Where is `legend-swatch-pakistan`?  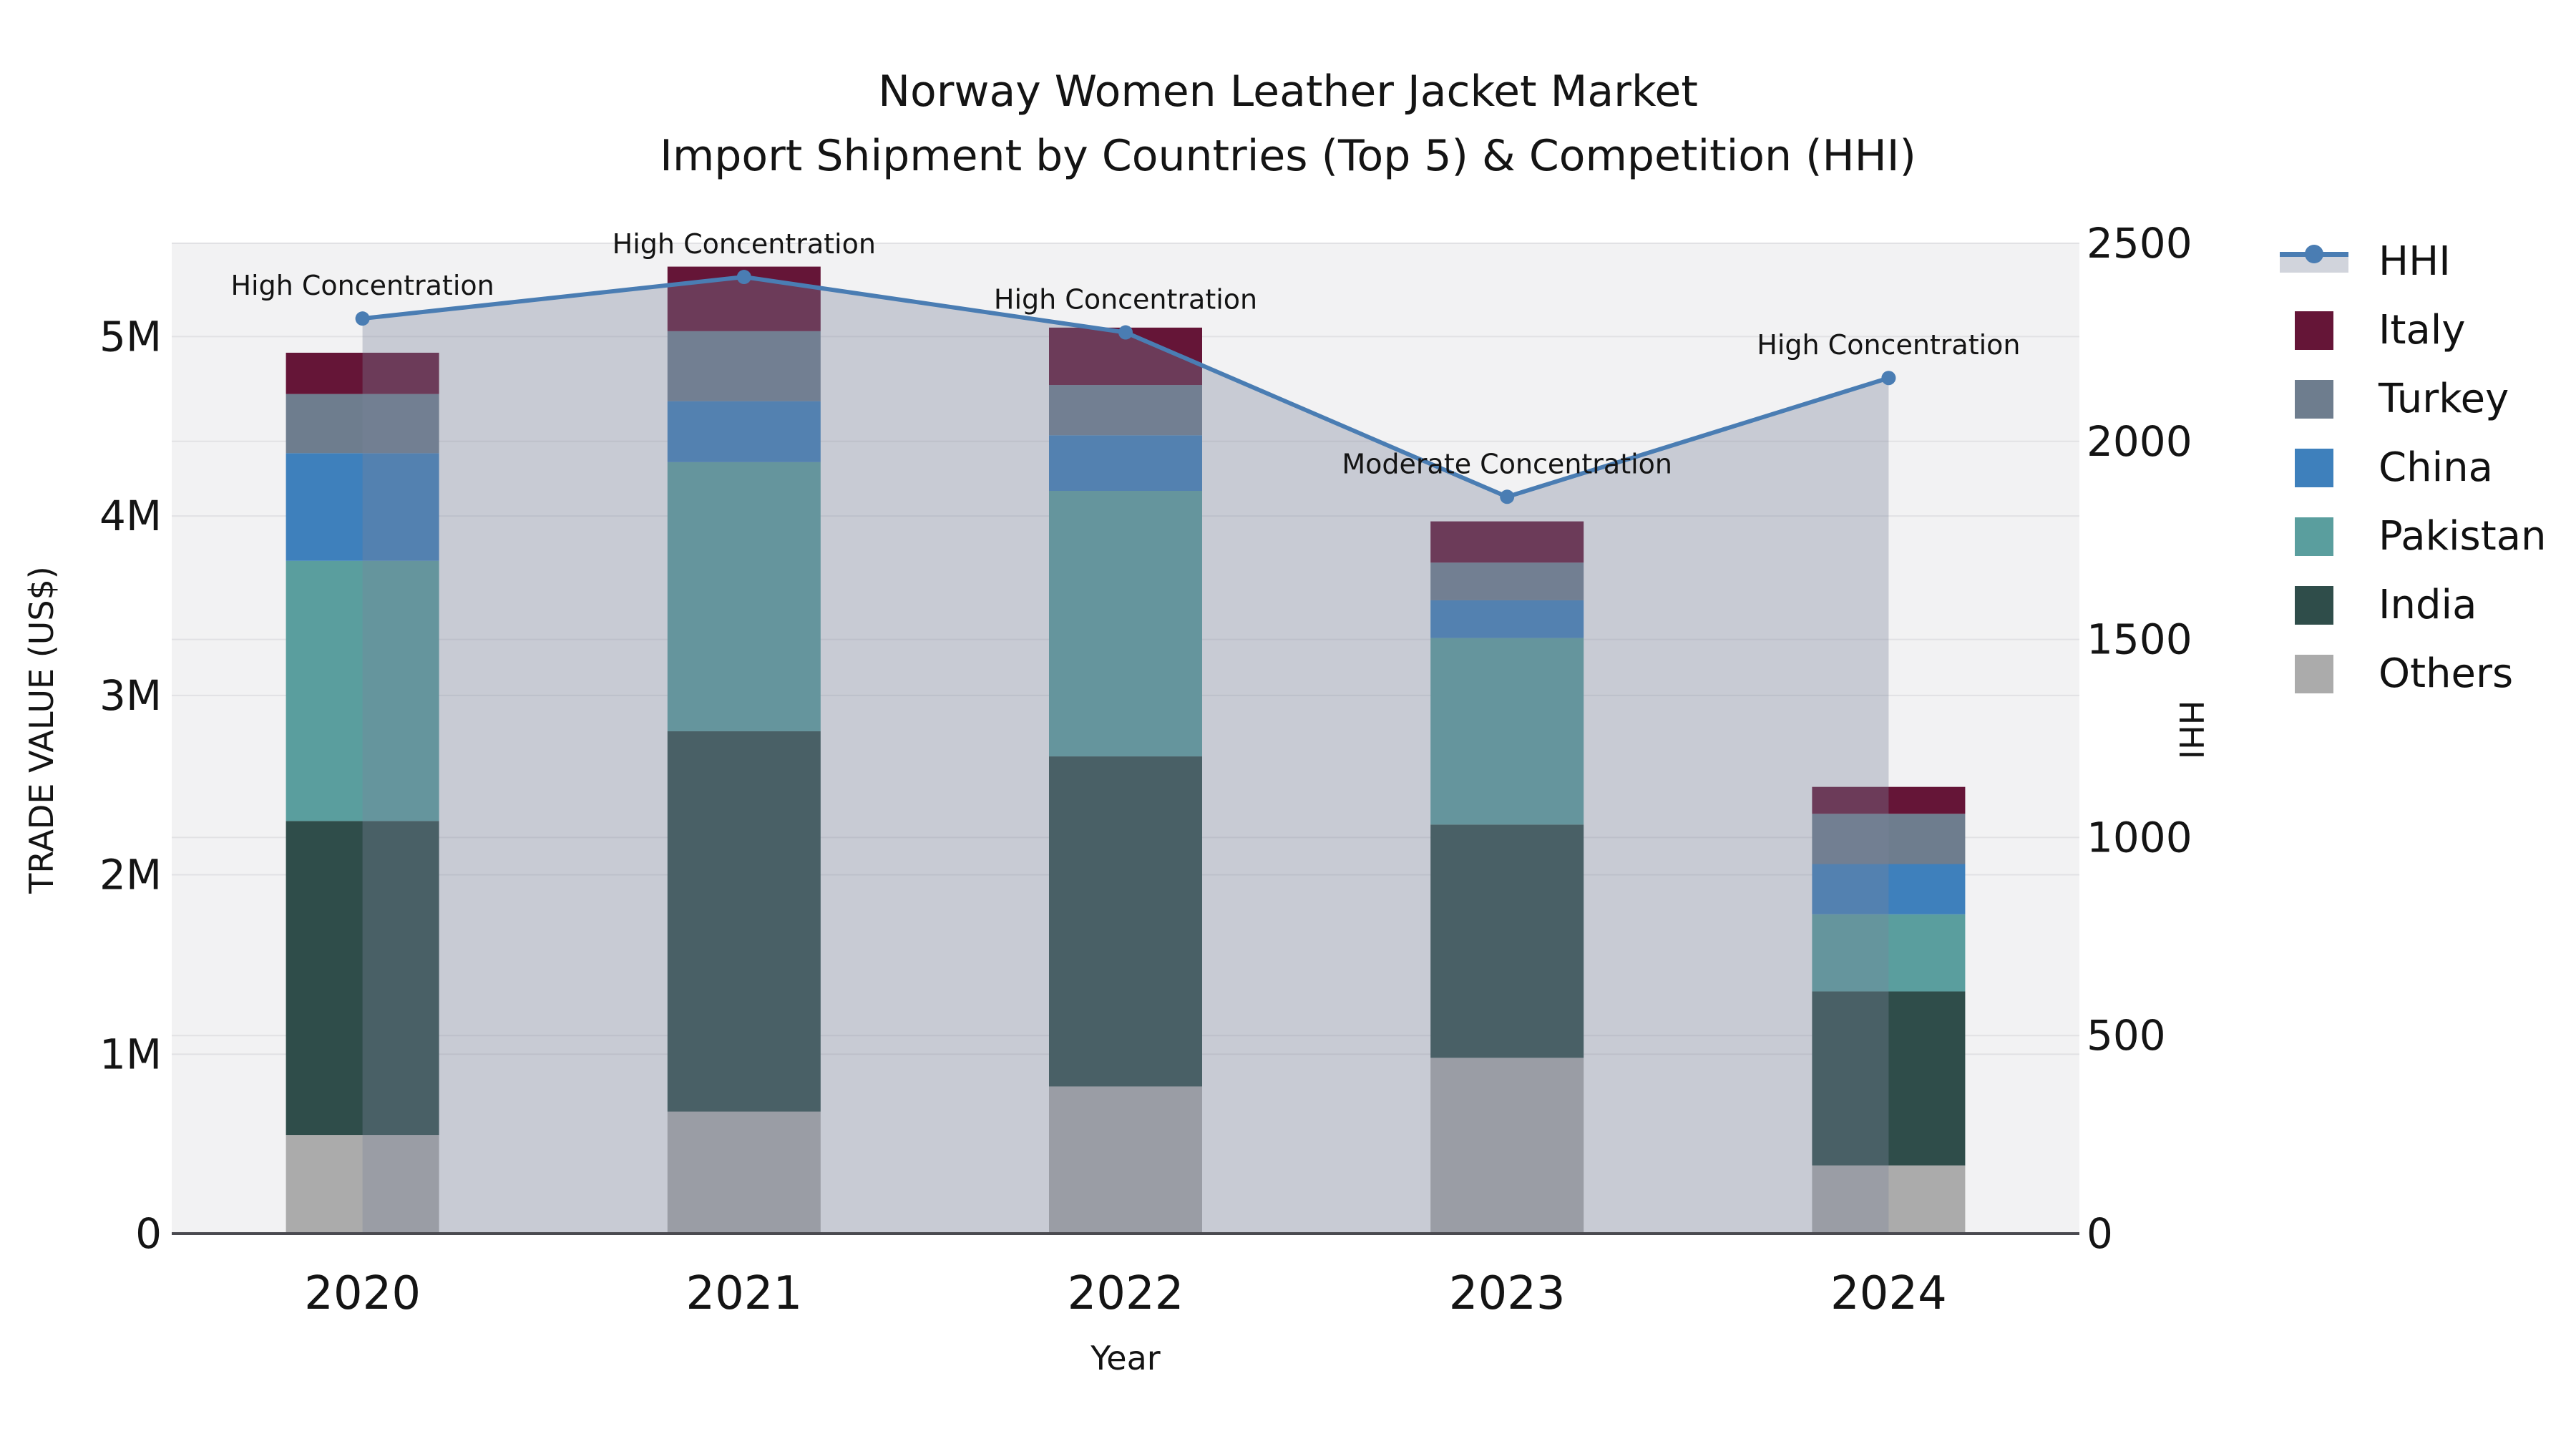 legend-swatch-pakistan is located at coordinates (2314, 536).